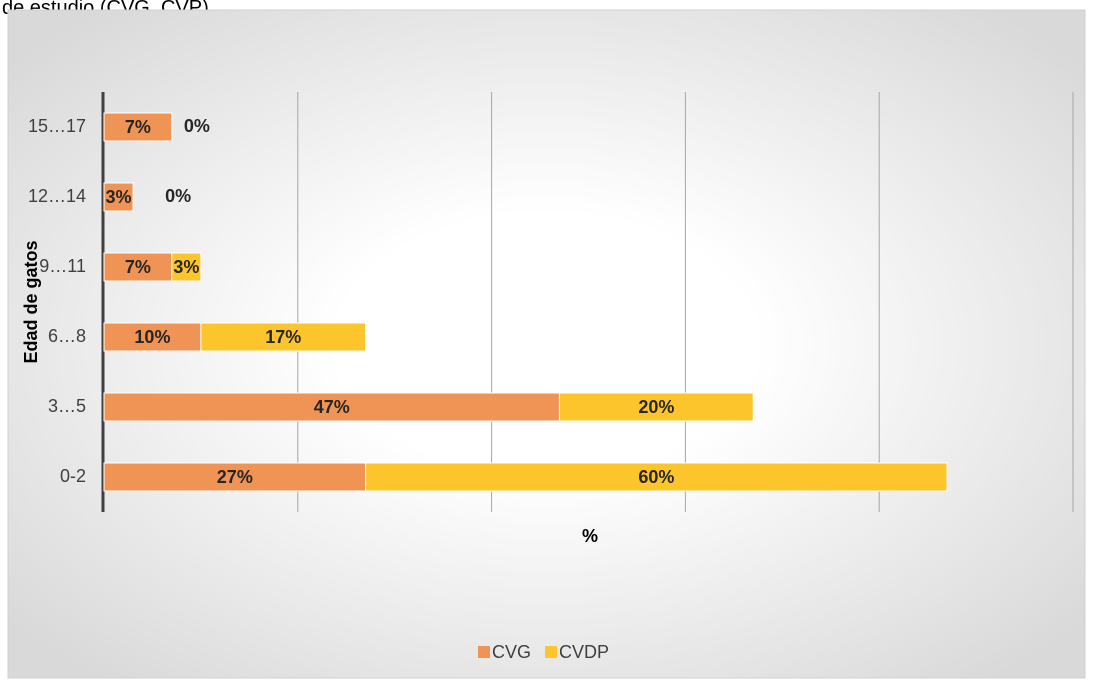 The height and width of the screenshot is (683, 1094). What do you see at coordinates (67, 406) in the screenshot?
I see `y-tick-label: 3…5` at bounding box center [67, 406].